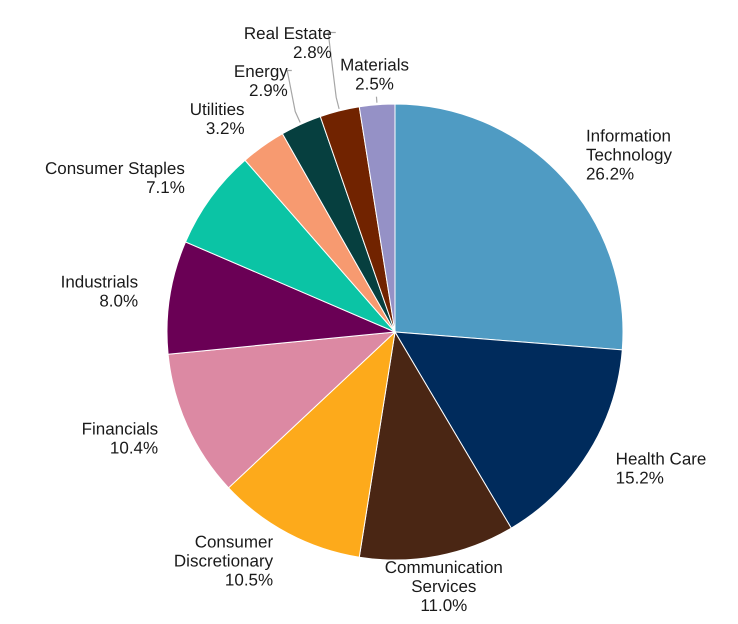  Describe the element at coordinates (261, 72) in the screenshot. I see `slice-label: Energy` at that location.